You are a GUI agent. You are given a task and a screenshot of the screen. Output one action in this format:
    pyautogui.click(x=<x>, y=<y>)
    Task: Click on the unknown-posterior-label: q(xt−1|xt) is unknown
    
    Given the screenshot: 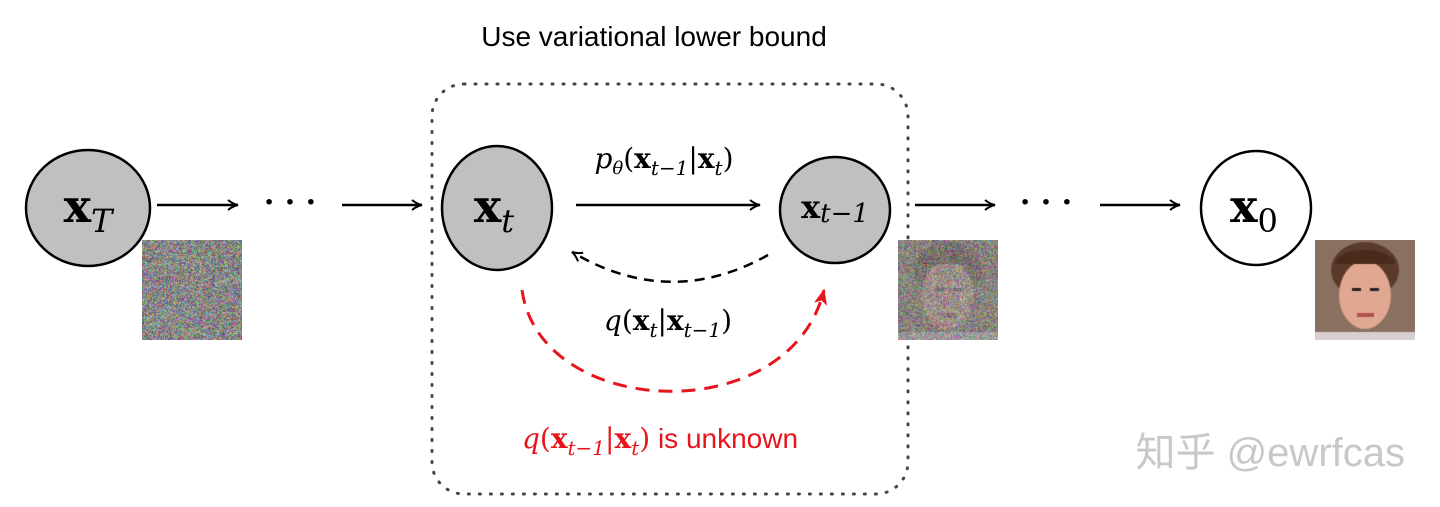 What is the action you would take?
    pyautogui.click(x=660, y=441)
    